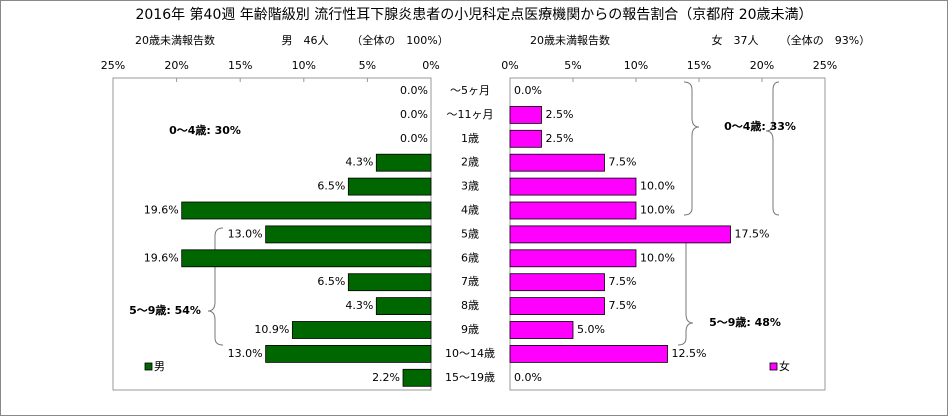 This screenshot has width=949, height=417. Describe the element at coordinates (470, 305) in the screenshot. I see `category-label: 8歳` at that location.